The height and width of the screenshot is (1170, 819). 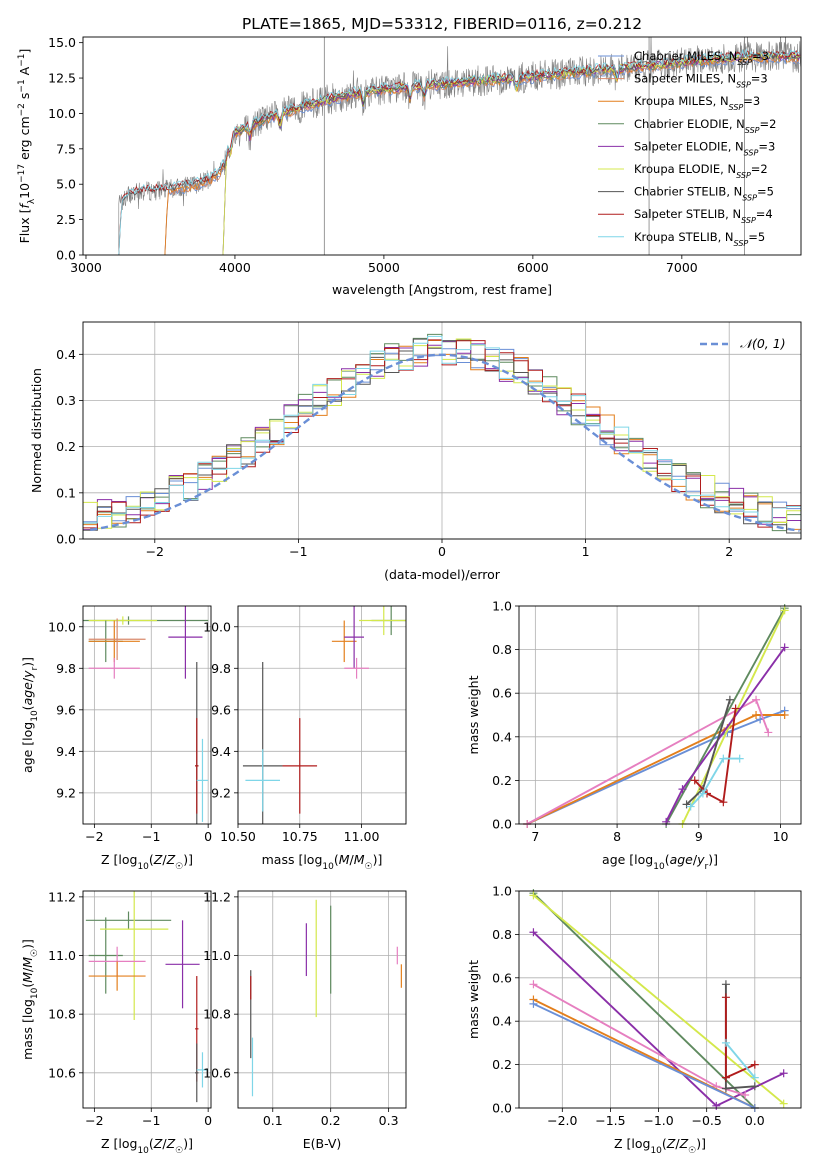 What do you see at coordinates (36, 430) in the screenshot?
I see `residual-ylabel: Normed distribution` at bounding box center [36, 430].